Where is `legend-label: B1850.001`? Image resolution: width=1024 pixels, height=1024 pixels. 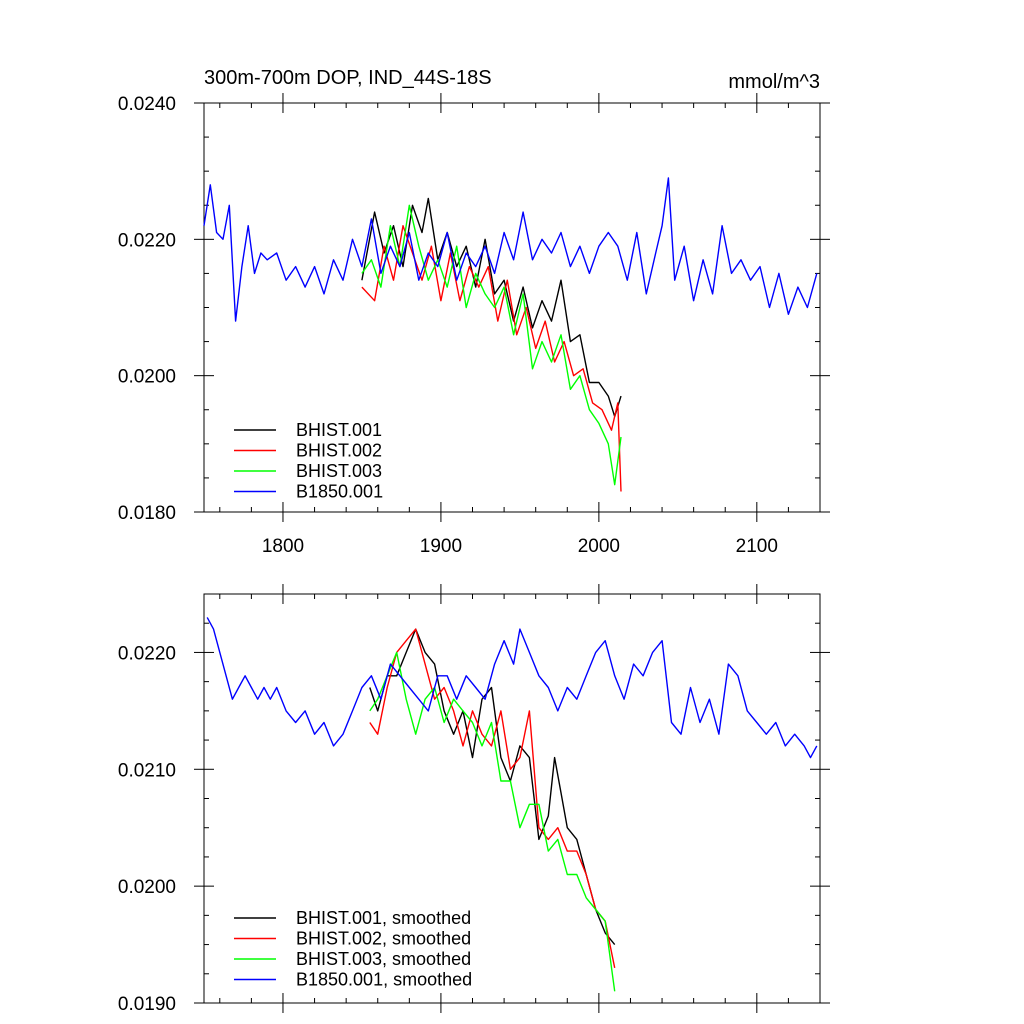
legend-label: B1850.001 is located at coordinates (339, 492).